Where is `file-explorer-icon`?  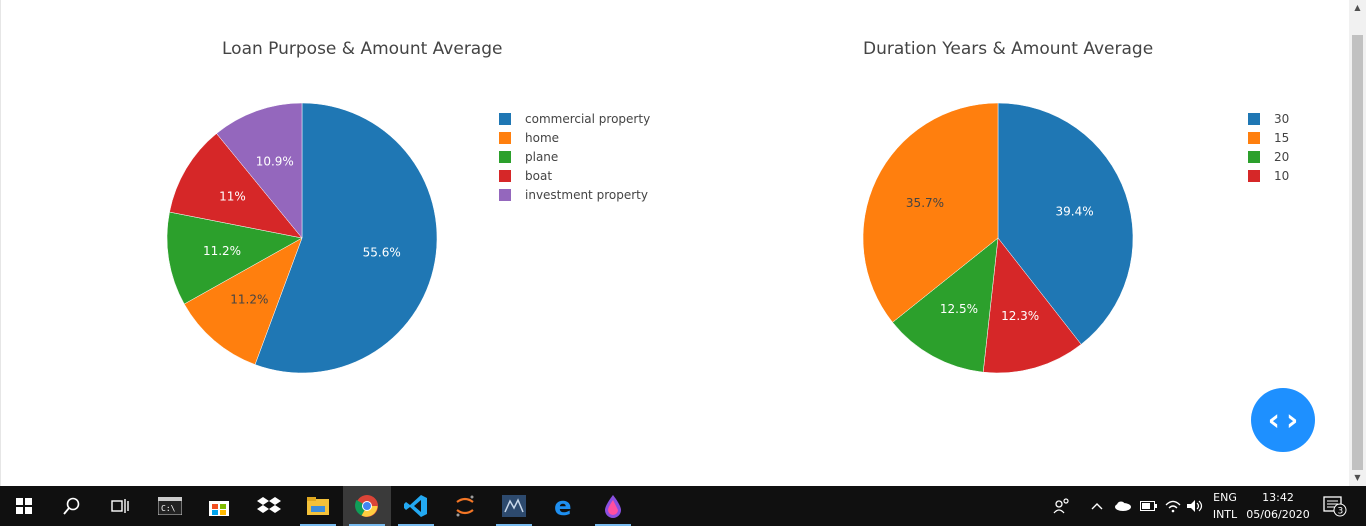
file-explorer-icon is located at coordinates (318, 506).